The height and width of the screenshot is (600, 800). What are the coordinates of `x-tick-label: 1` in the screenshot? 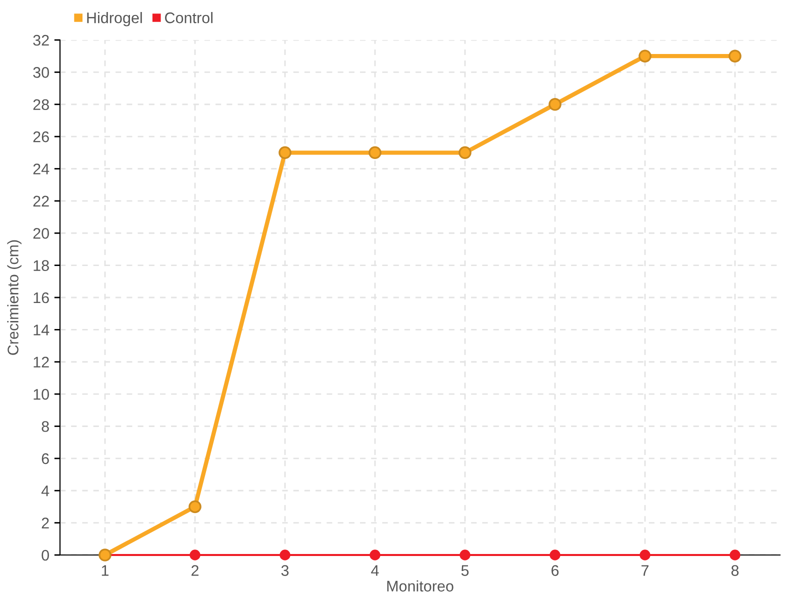 It's located at (105, 570).